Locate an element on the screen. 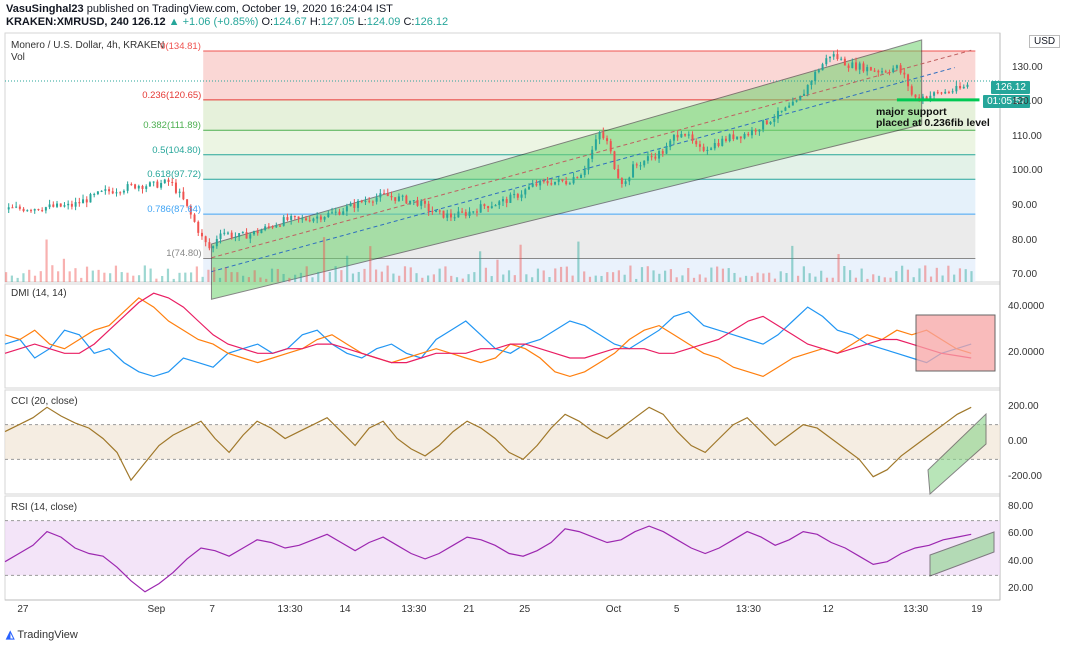 The width and height of the screenshot is (1068, 648). time-axis-tick: 27 is located at coordinates (23, 609).